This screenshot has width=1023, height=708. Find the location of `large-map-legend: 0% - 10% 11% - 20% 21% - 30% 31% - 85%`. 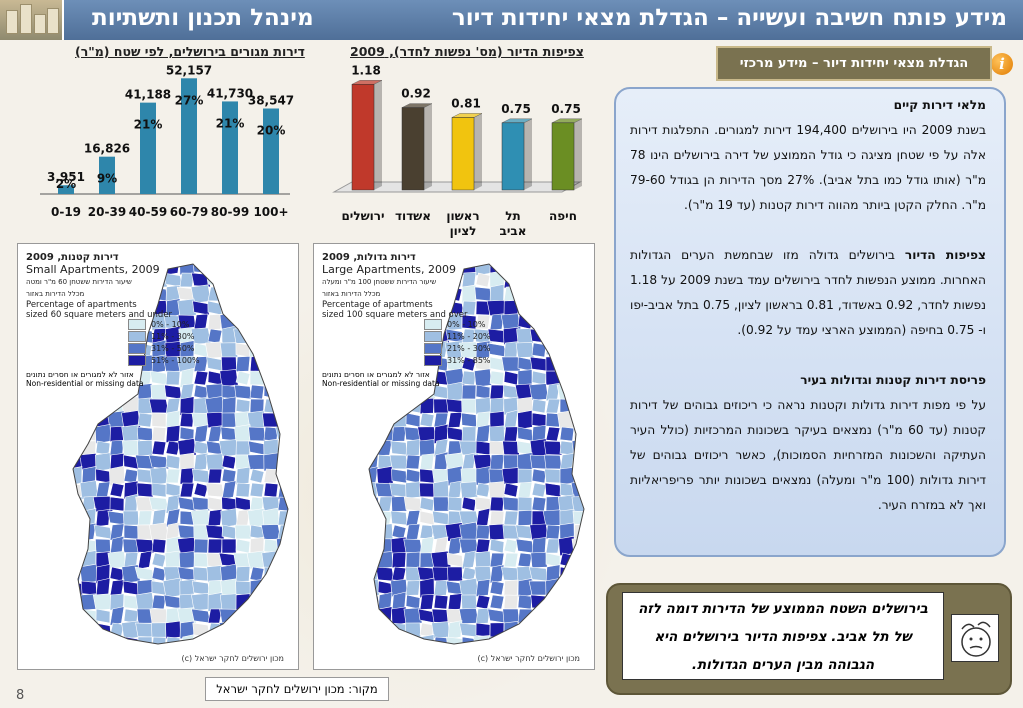

large-map-legend: 0% - 10% 11% - 20% 21% - 30% 31% - 85% is located at coordinates (457, 342).